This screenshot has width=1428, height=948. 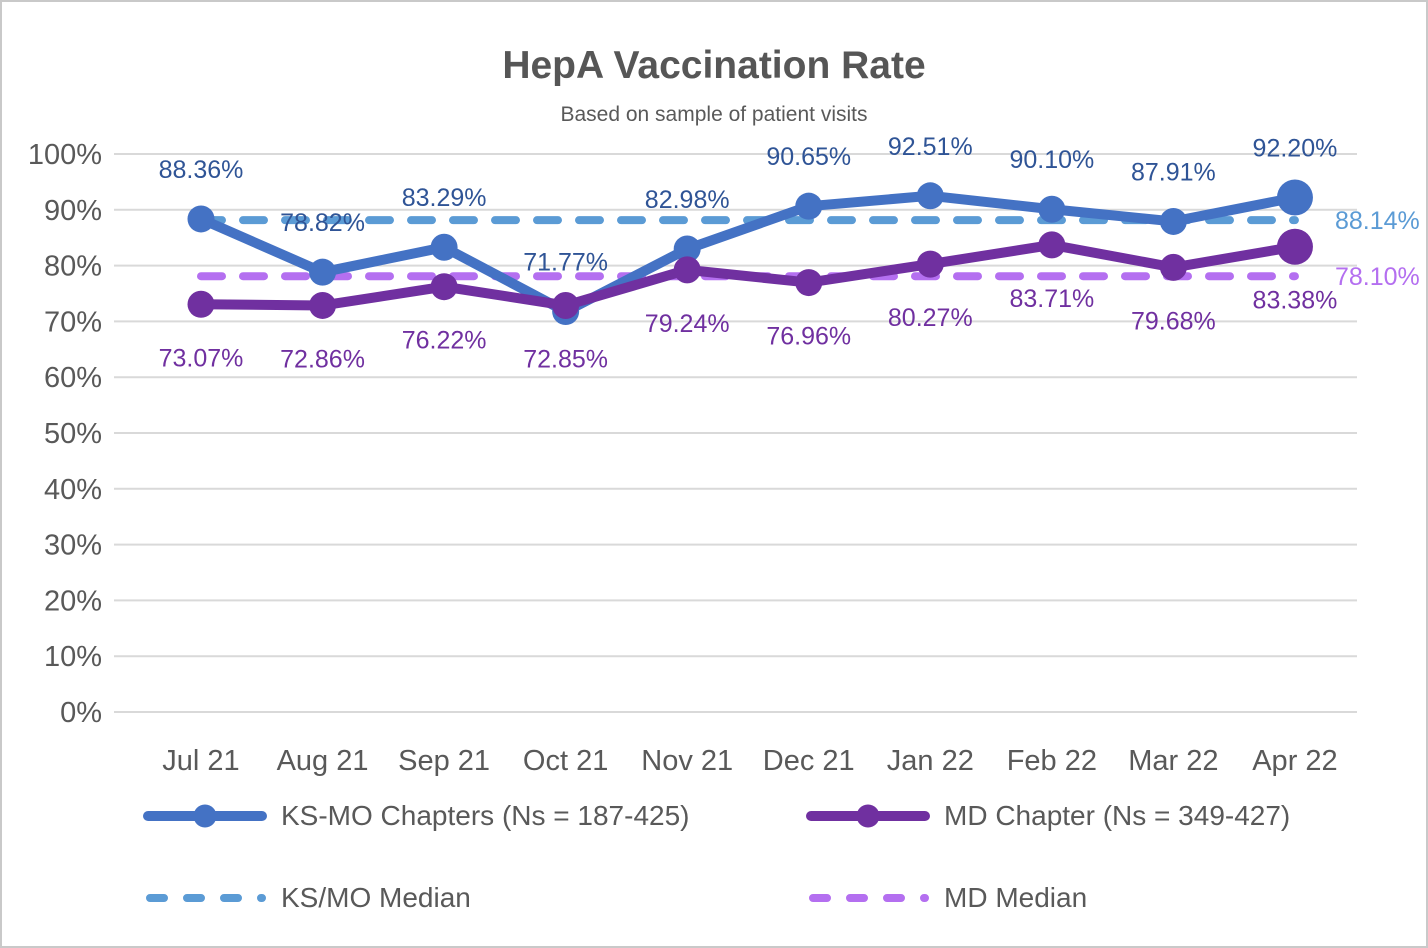 I want to click on x-axis-tick-label: Oct 21, so click(x=565, y=761).